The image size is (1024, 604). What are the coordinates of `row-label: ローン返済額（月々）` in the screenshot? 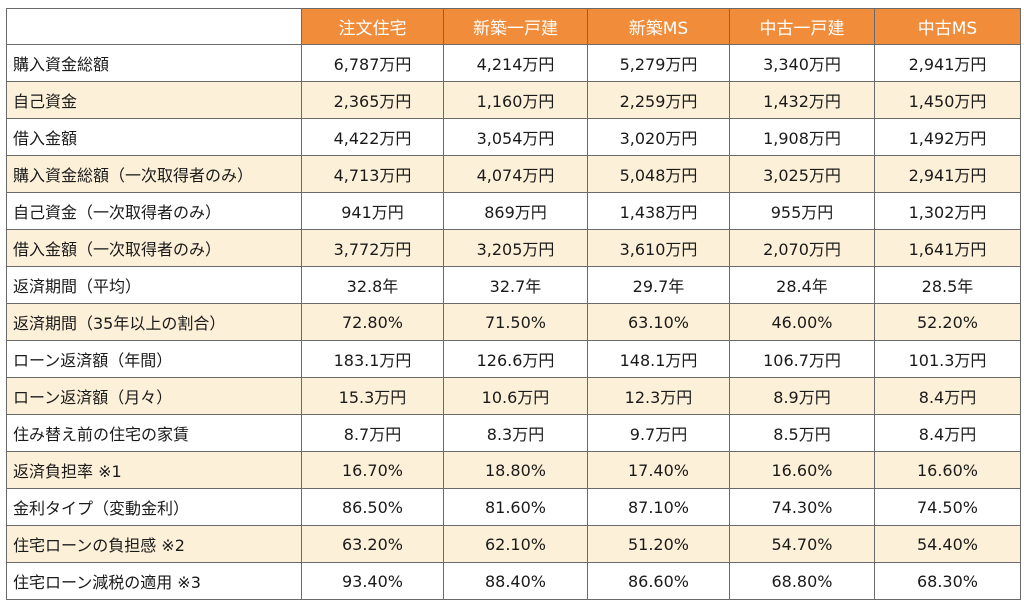 It's located at (154, 396).